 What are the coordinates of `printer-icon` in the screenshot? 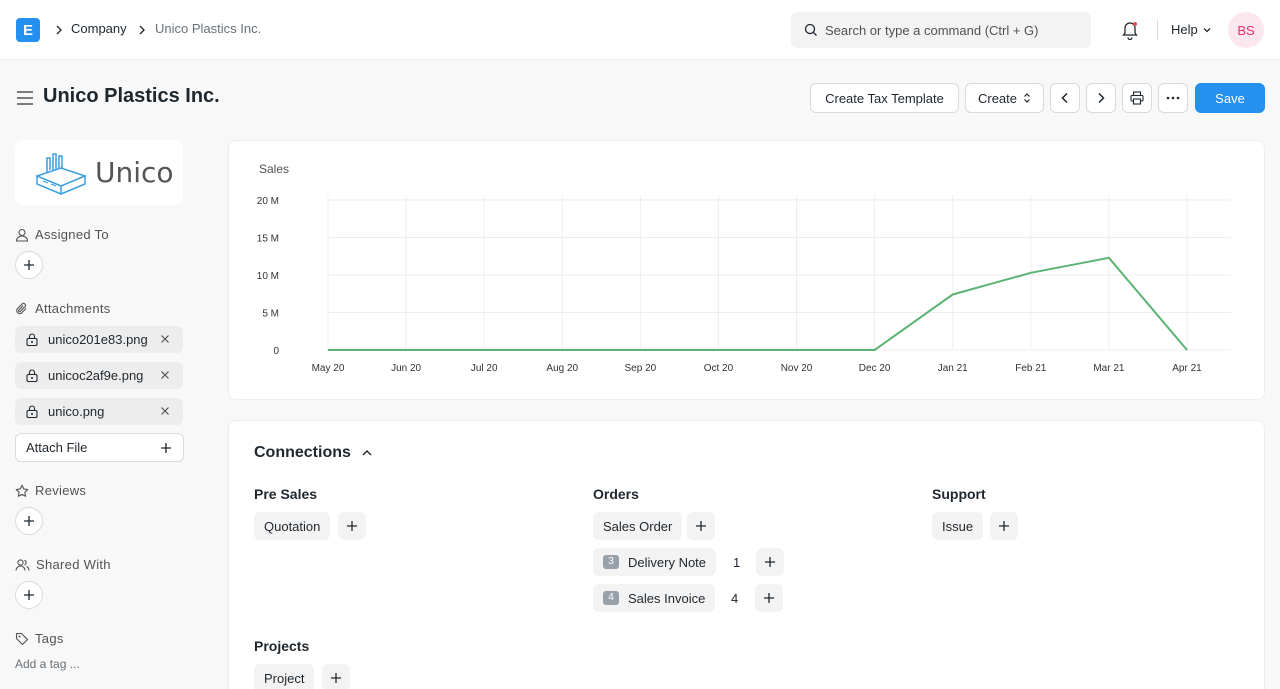 It's located at (1137, 98).